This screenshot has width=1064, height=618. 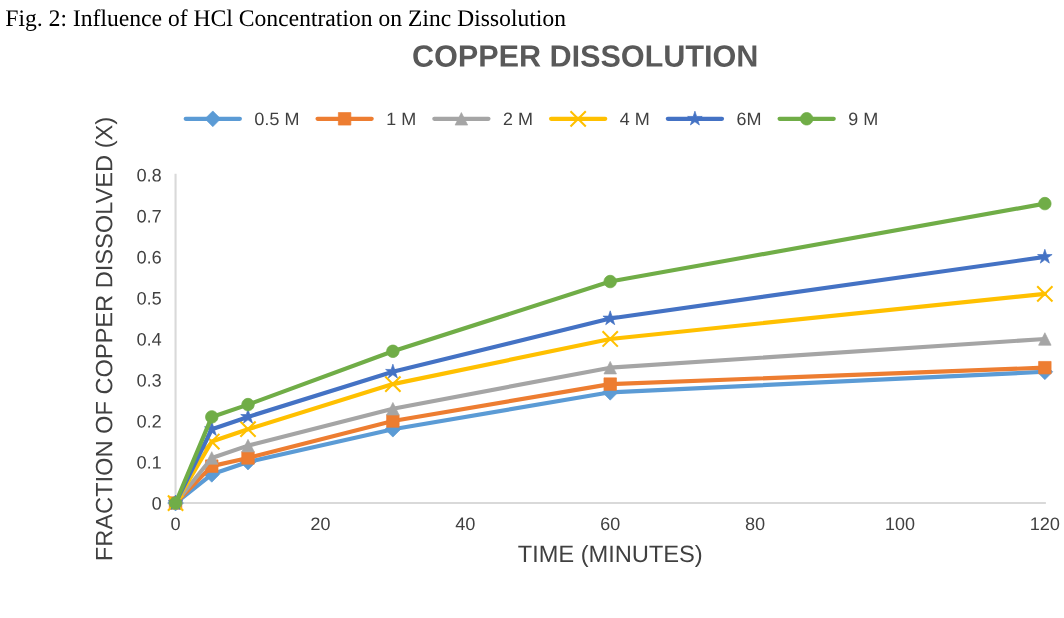 I want to click on x-tick-label: 60, so click(x=610, y=524).